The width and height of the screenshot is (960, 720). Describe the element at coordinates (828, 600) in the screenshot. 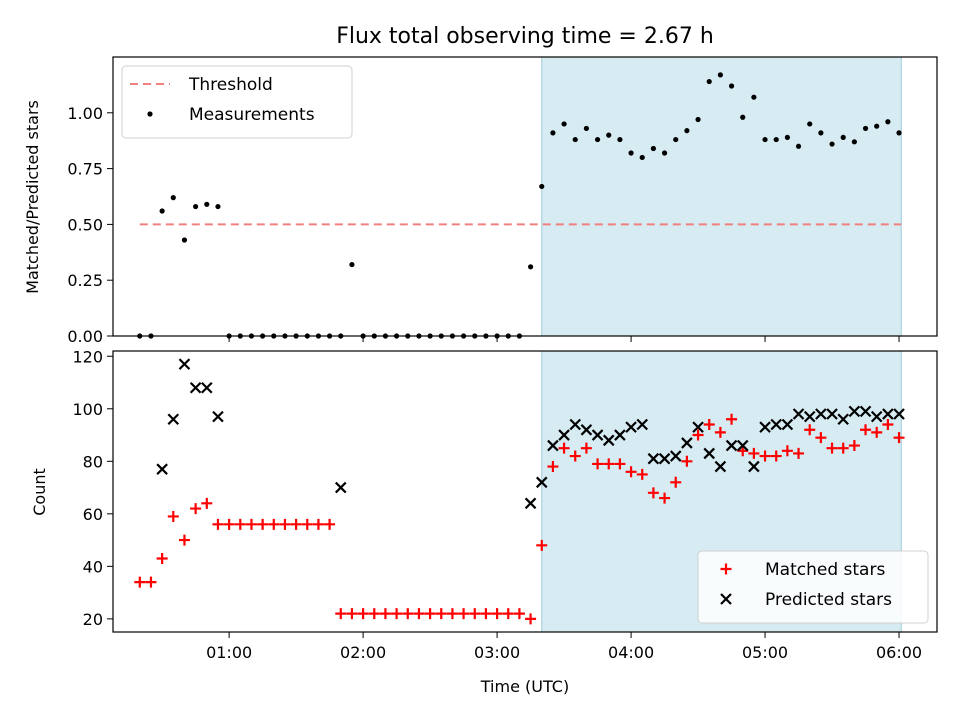

I see `legend-label: Predicted stars` at that location.